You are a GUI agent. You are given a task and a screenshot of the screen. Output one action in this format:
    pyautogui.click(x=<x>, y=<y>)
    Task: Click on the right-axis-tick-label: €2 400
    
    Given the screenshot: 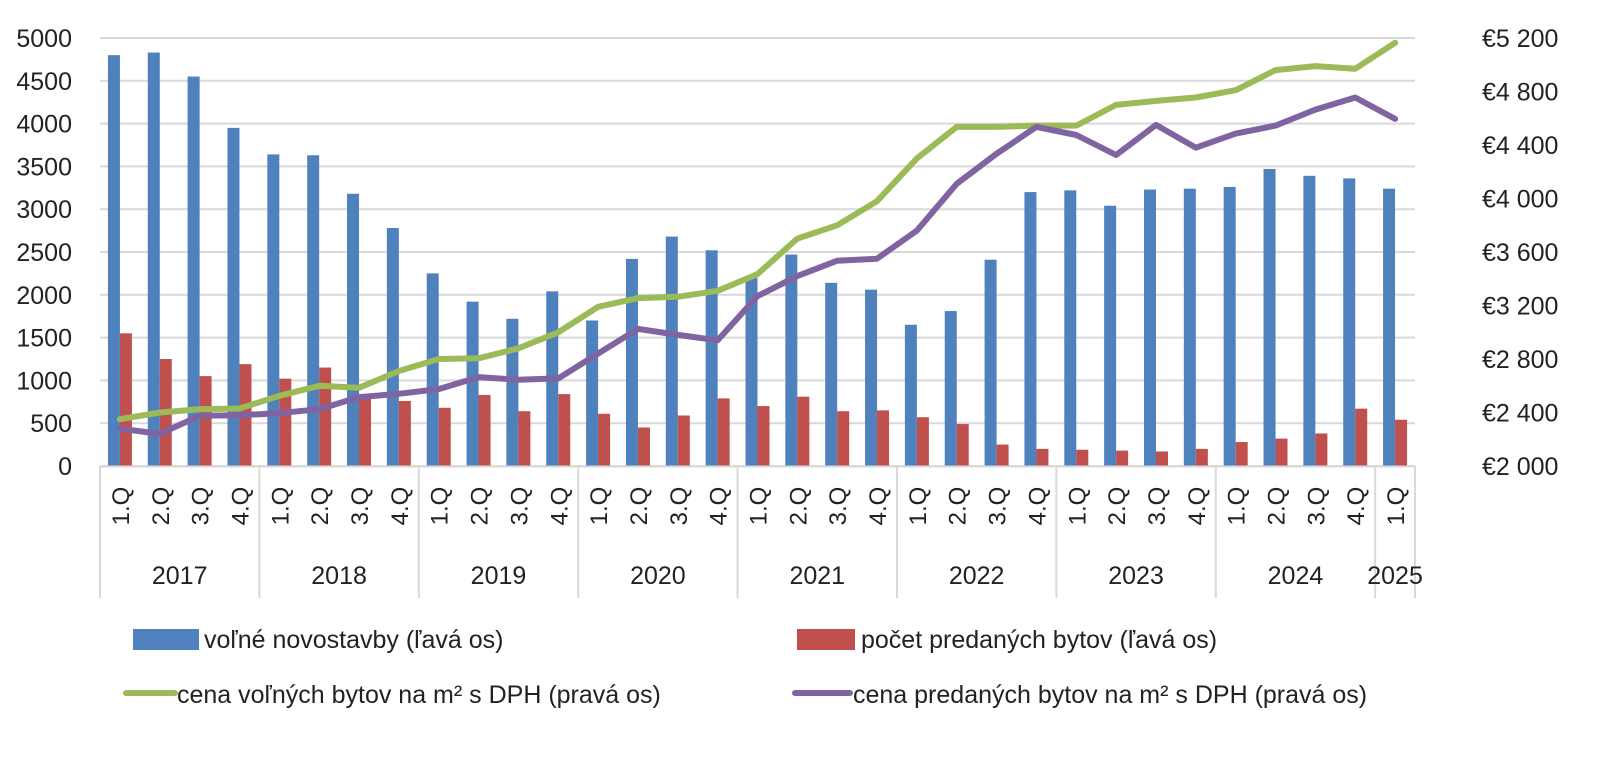 What is the action you would take?
    pyautogui.click(x=1520, y=414)
    